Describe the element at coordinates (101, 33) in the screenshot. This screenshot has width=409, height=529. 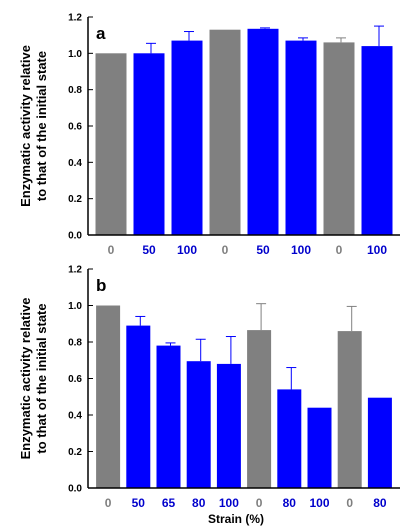
I see `panel-letter: a` at that location.